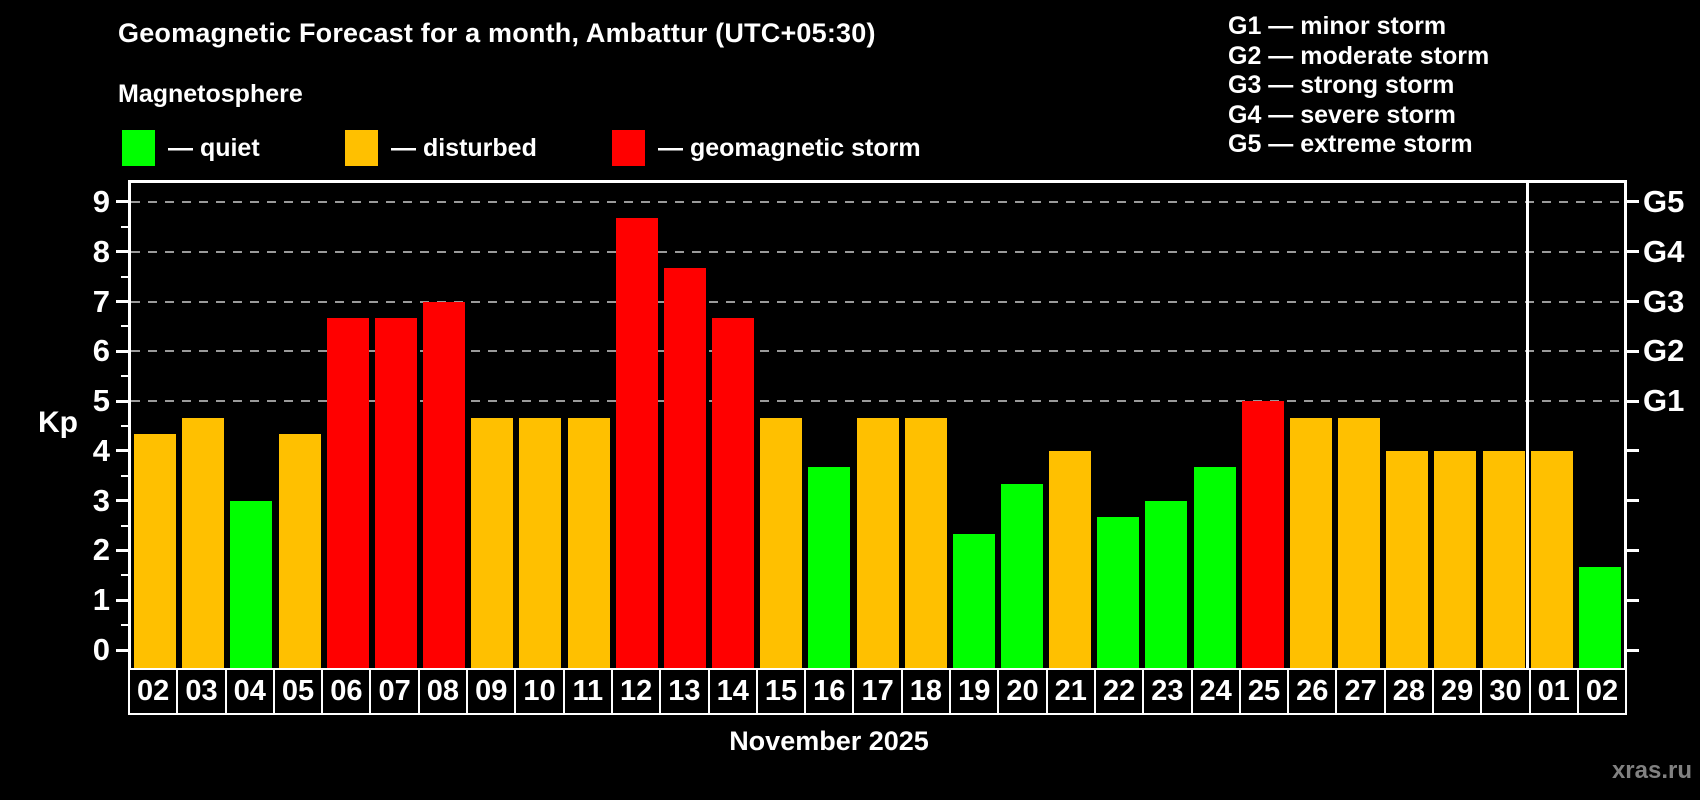 This screenshot has height=800, width=1700. What do you see at coordinates (1457, 691) in the screenshot?
I see `day-label-cell: 29` at bounding box center [1457, 691].